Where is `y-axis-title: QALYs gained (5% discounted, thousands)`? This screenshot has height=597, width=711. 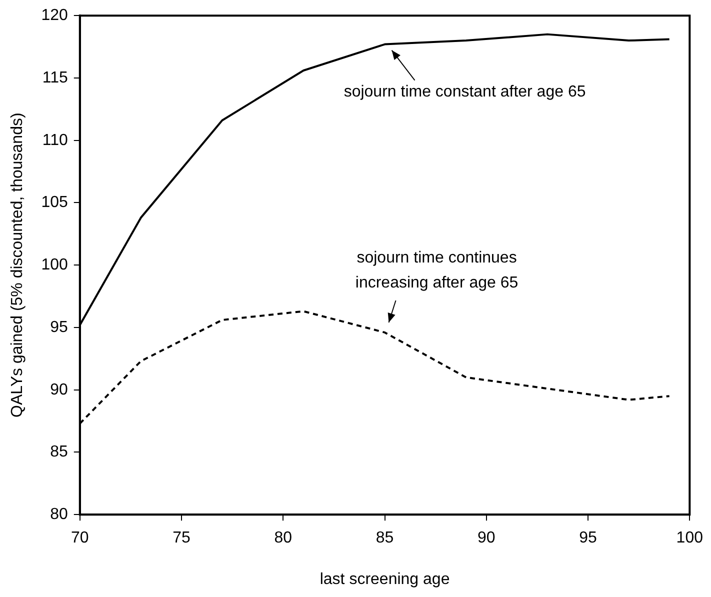
y-axis-title: QALYs gained (5% discounted, thousands) is located at coordinates (17, 265).